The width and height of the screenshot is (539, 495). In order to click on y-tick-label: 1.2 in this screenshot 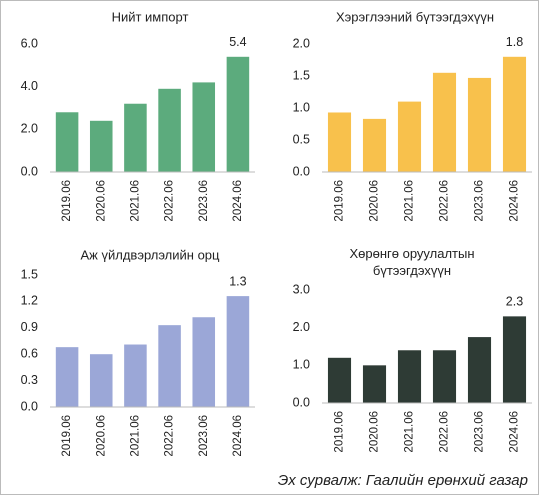, I will do `click(29, 301)`.